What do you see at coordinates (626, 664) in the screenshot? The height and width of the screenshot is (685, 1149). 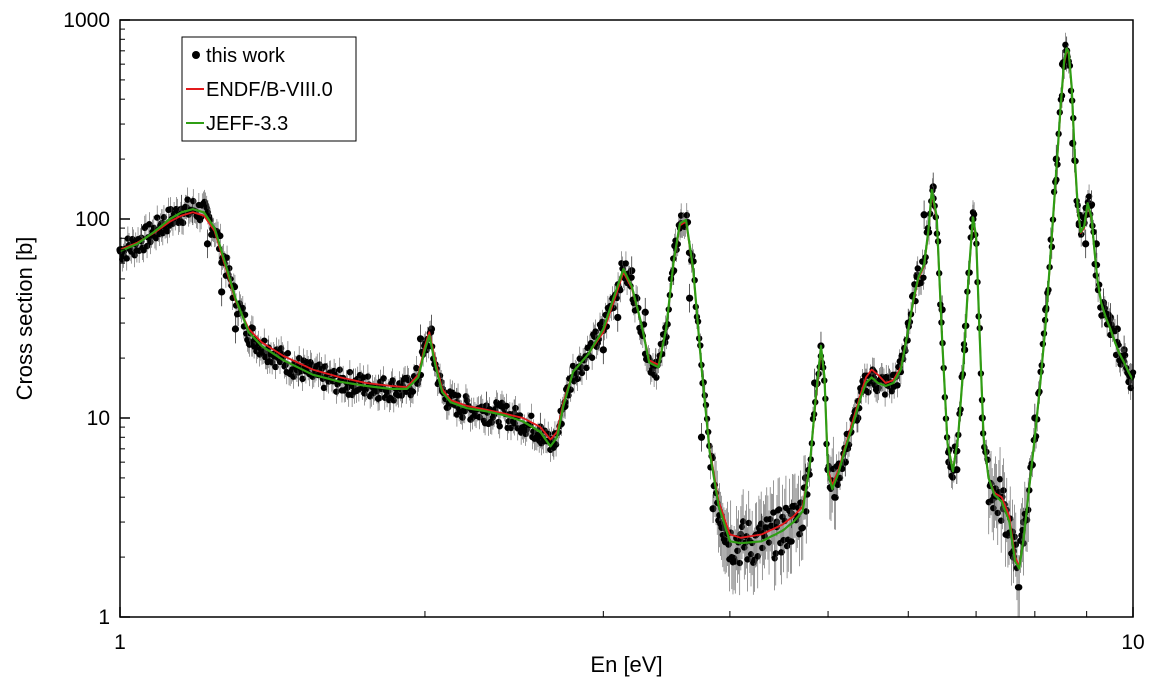 I see `x-axis-label: En [eV]` at bounding box center [626, 664].